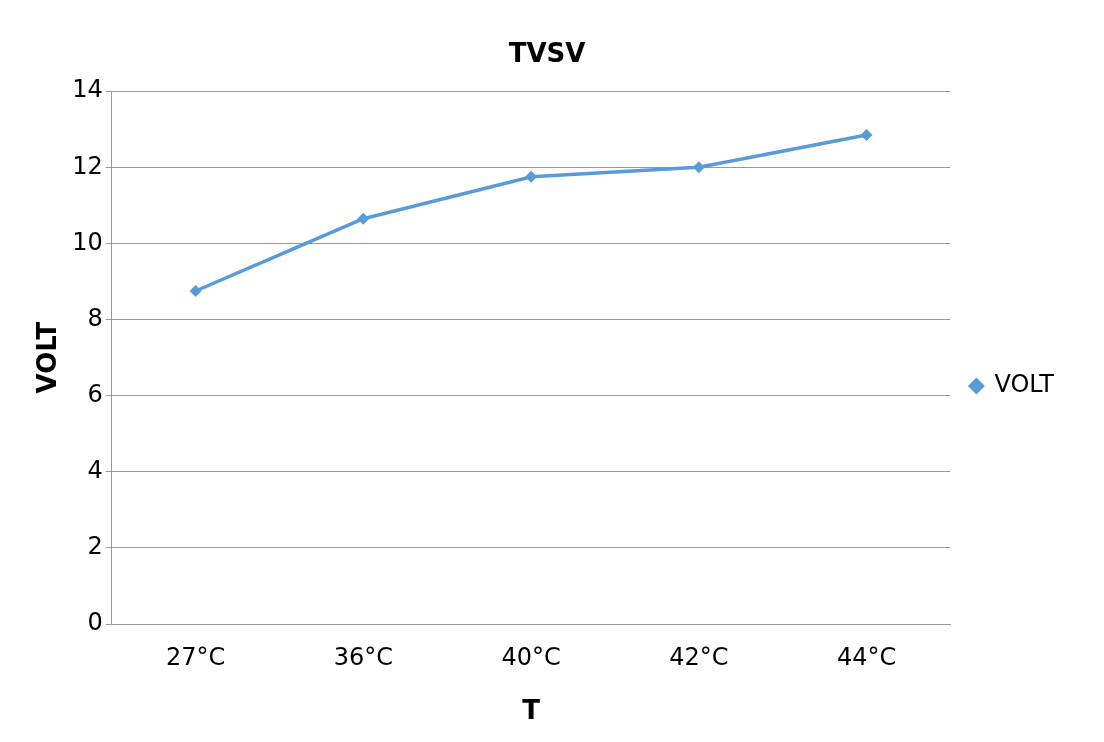  What do you see at coordinates (547, 53) in the screenshot?
I see `chart-title: TVSV` at bounding box center [547, 53].